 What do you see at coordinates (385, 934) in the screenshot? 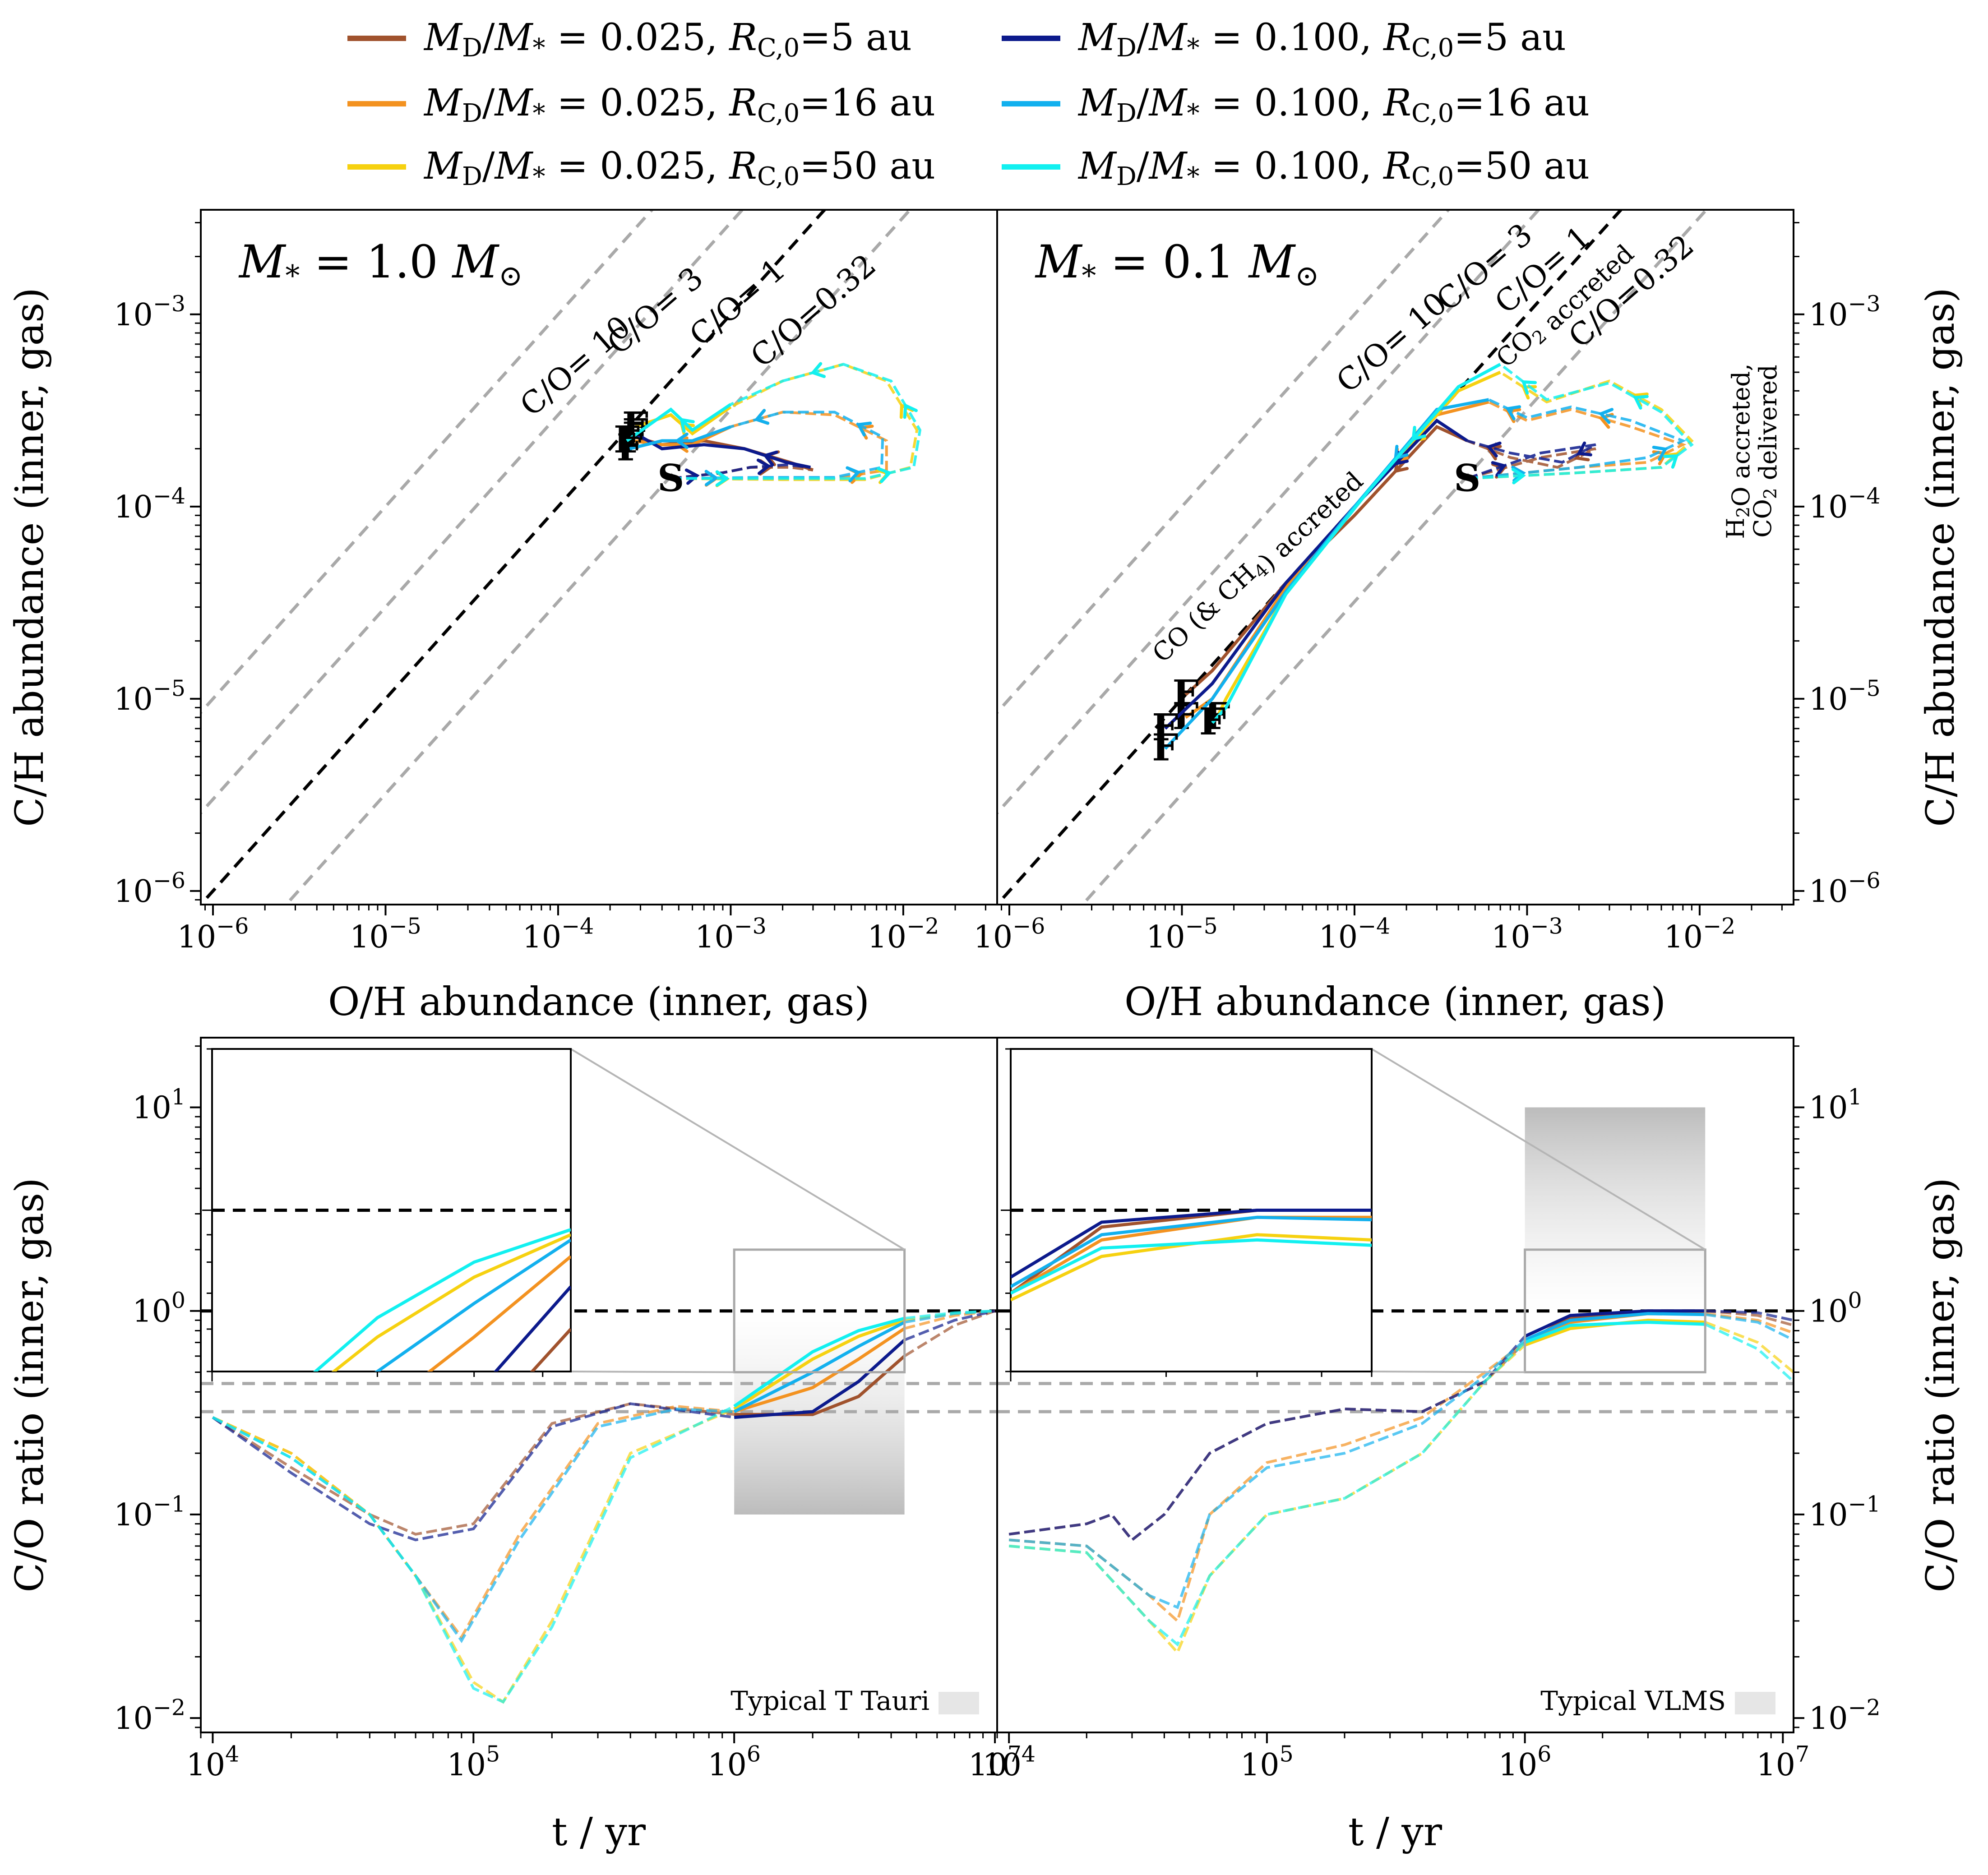
I see `x-tick-label: 10⁻⁵` at bounding box center [385, 934].